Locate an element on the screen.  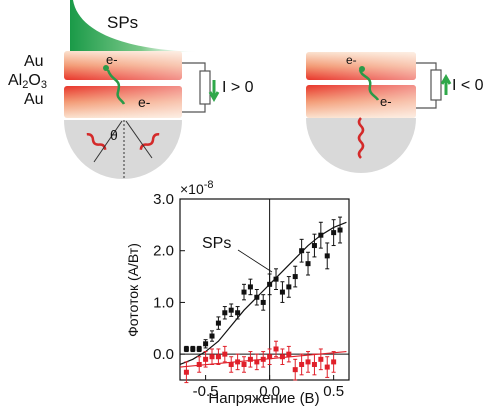
oxide-label: Al2O3 is located at coordinates (27, 81).